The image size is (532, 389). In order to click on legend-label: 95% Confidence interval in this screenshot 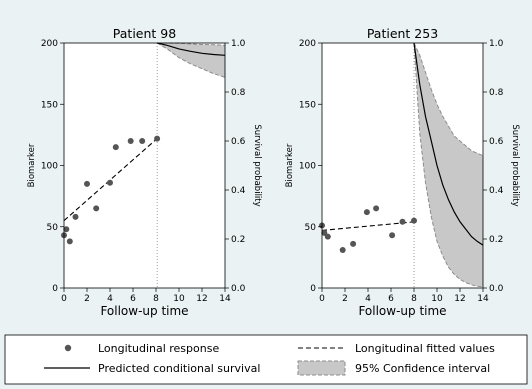, I will do `click(422, 368)`.